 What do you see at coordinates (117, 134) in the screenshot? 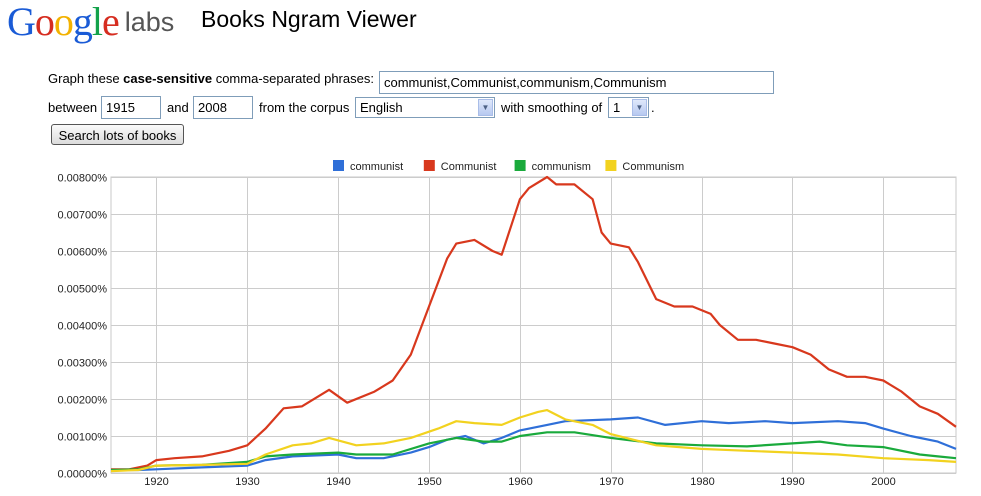
I see `search-button: Search lots of books` at bounding box center [117, 134].